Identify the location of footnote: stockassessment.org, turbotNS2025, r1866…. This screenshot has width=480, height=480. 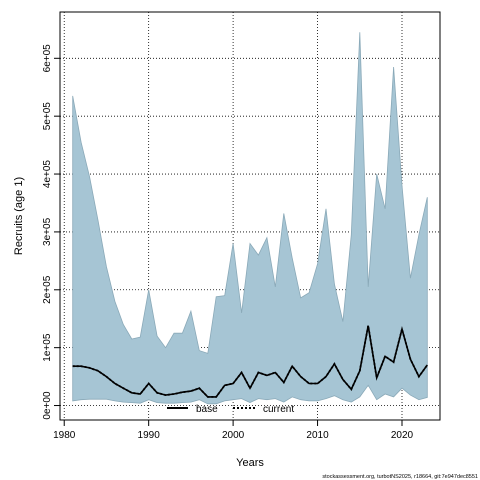
(400, 477).